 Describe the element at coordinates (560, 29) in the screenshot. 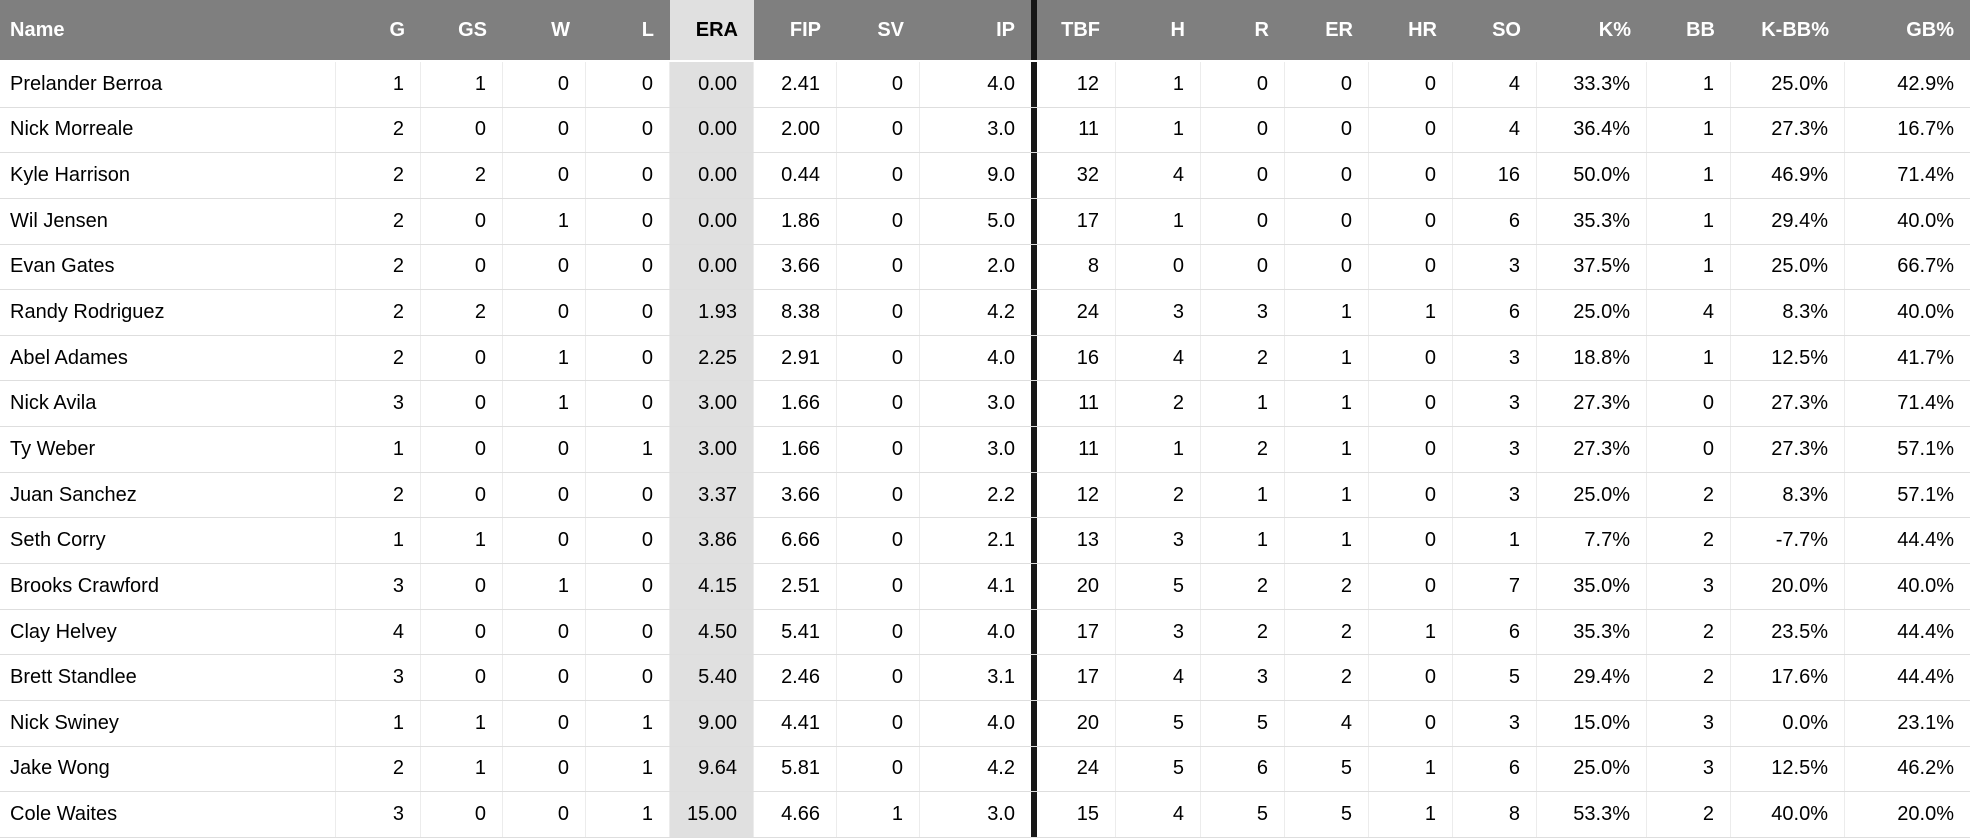

I see `col-header-w: W` at that location.